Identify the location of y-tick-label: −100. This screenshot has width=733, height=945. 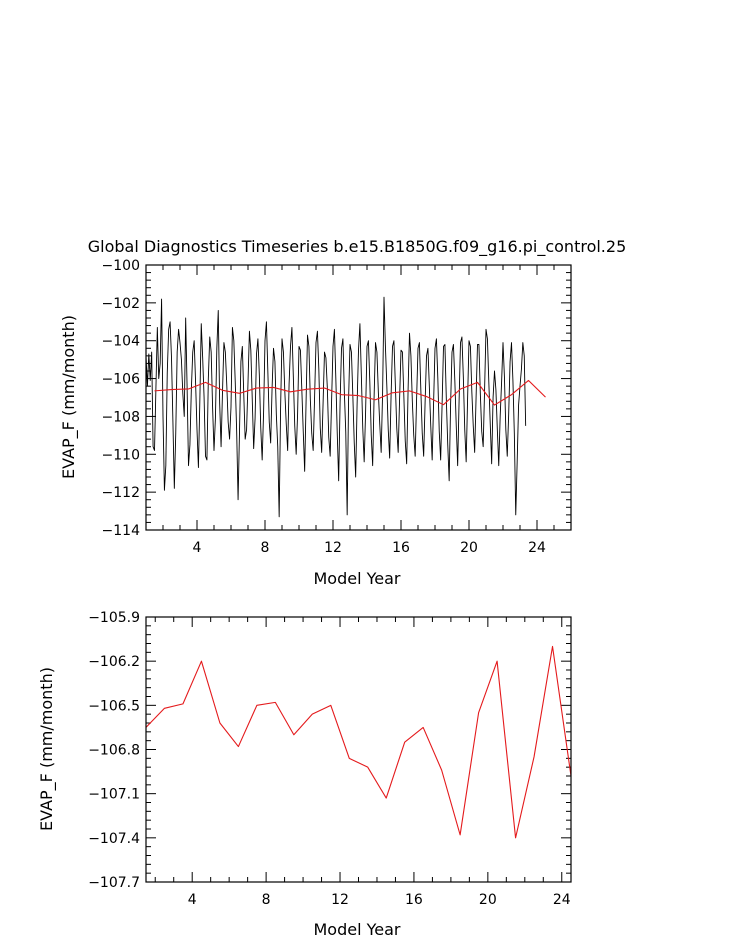
(121, 266).